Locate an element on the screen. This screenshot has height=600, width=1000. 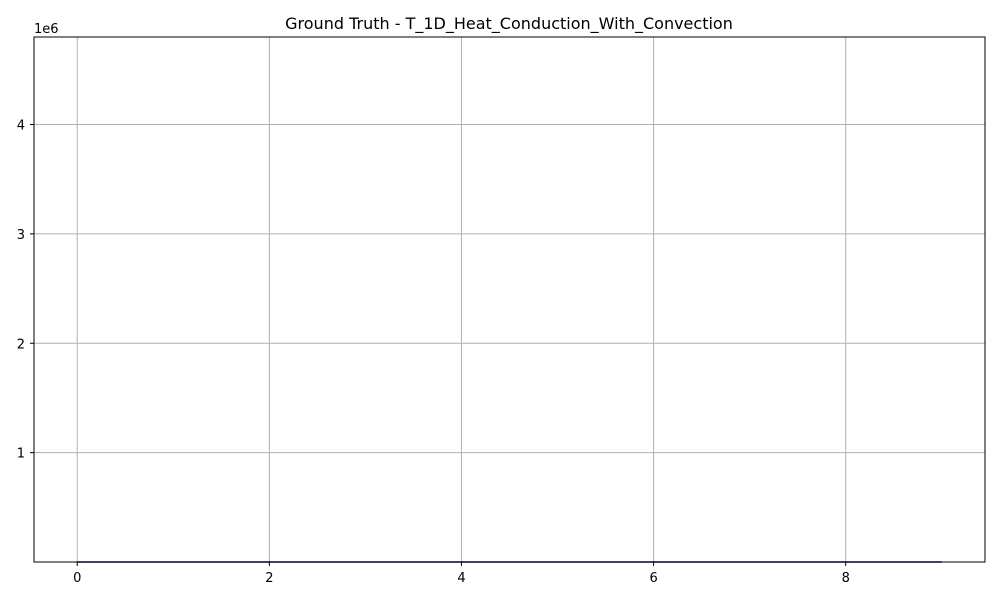
y-tick-label-1: 2 is located at coordinates (21, 344).